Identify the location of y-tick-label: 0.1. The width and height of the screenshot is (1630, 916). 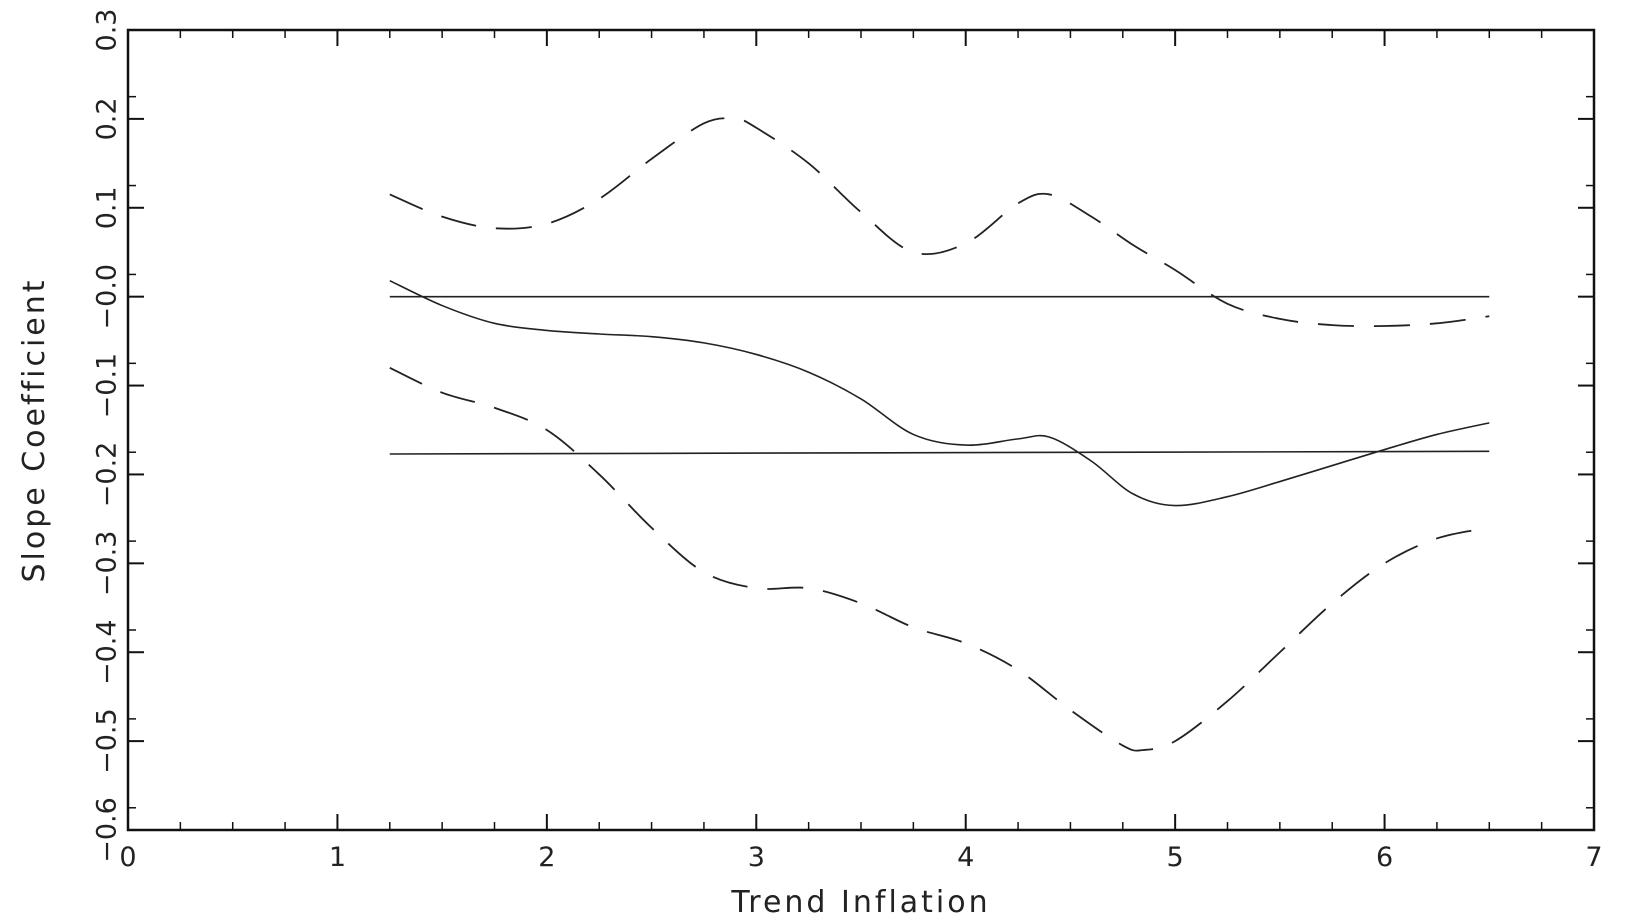
(107, 207).